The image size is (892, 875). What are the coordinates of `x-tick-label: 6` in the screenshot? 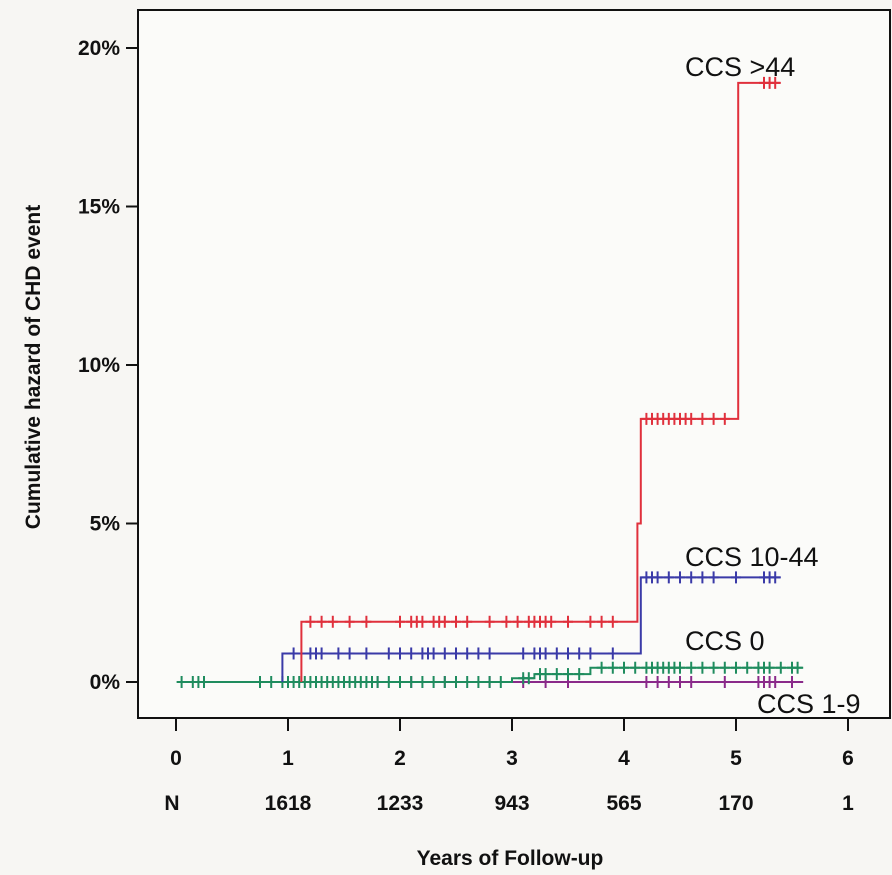 It's located at (848, 758).